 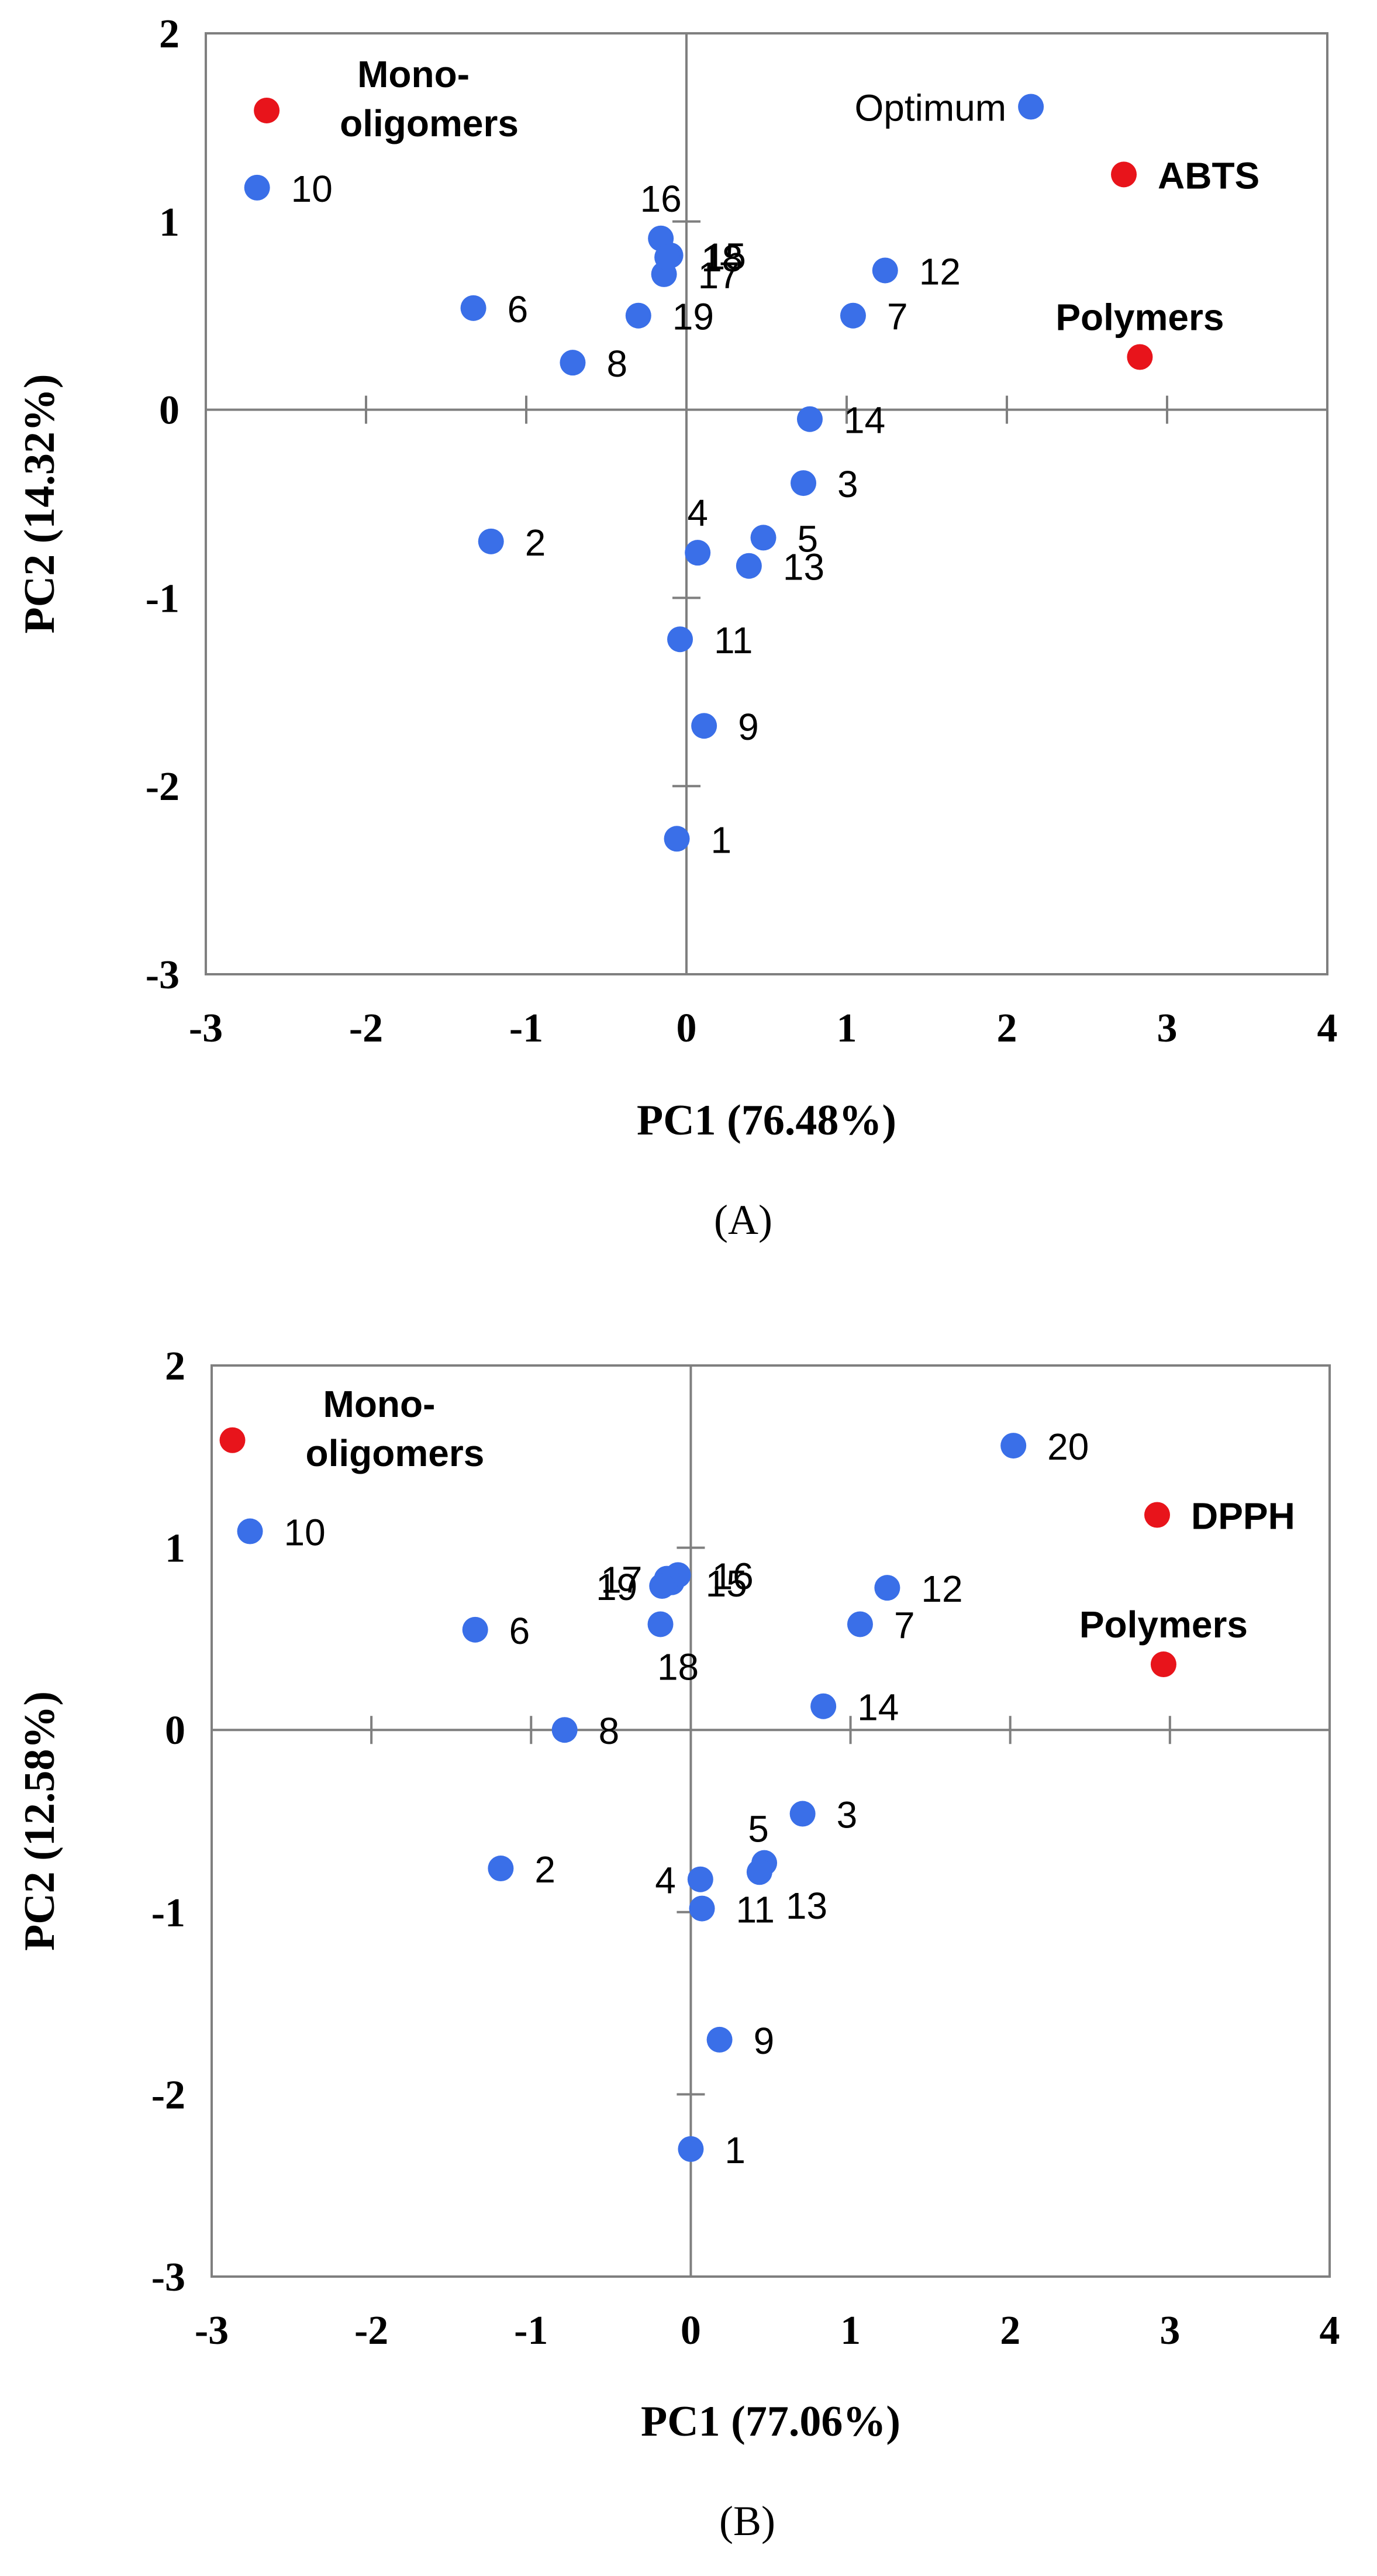 What do you see at coordinates (609, 1731) in the screenshot?
I see `point-label: 8` at bounding box center [609, 1731].